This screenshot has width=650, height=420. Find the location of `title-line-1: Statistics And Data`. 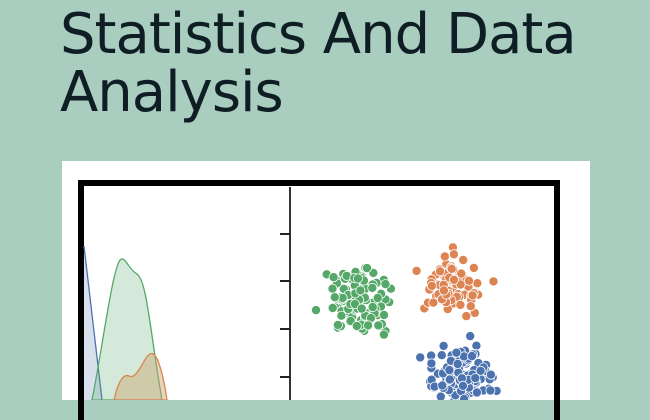

title-line-1: Statistics And Data is located at coordinates (318, 34).